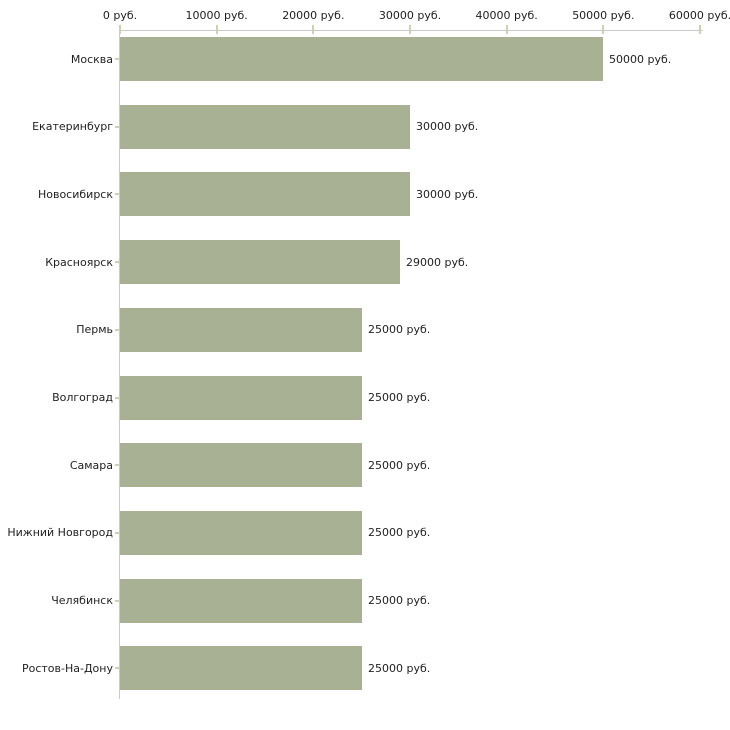 The width and height of the screenshot is (730, 730). What do you see at coordinates (119, 364) in the screenshot?
I see `y-axis-line` at bounding box center [119, 364].